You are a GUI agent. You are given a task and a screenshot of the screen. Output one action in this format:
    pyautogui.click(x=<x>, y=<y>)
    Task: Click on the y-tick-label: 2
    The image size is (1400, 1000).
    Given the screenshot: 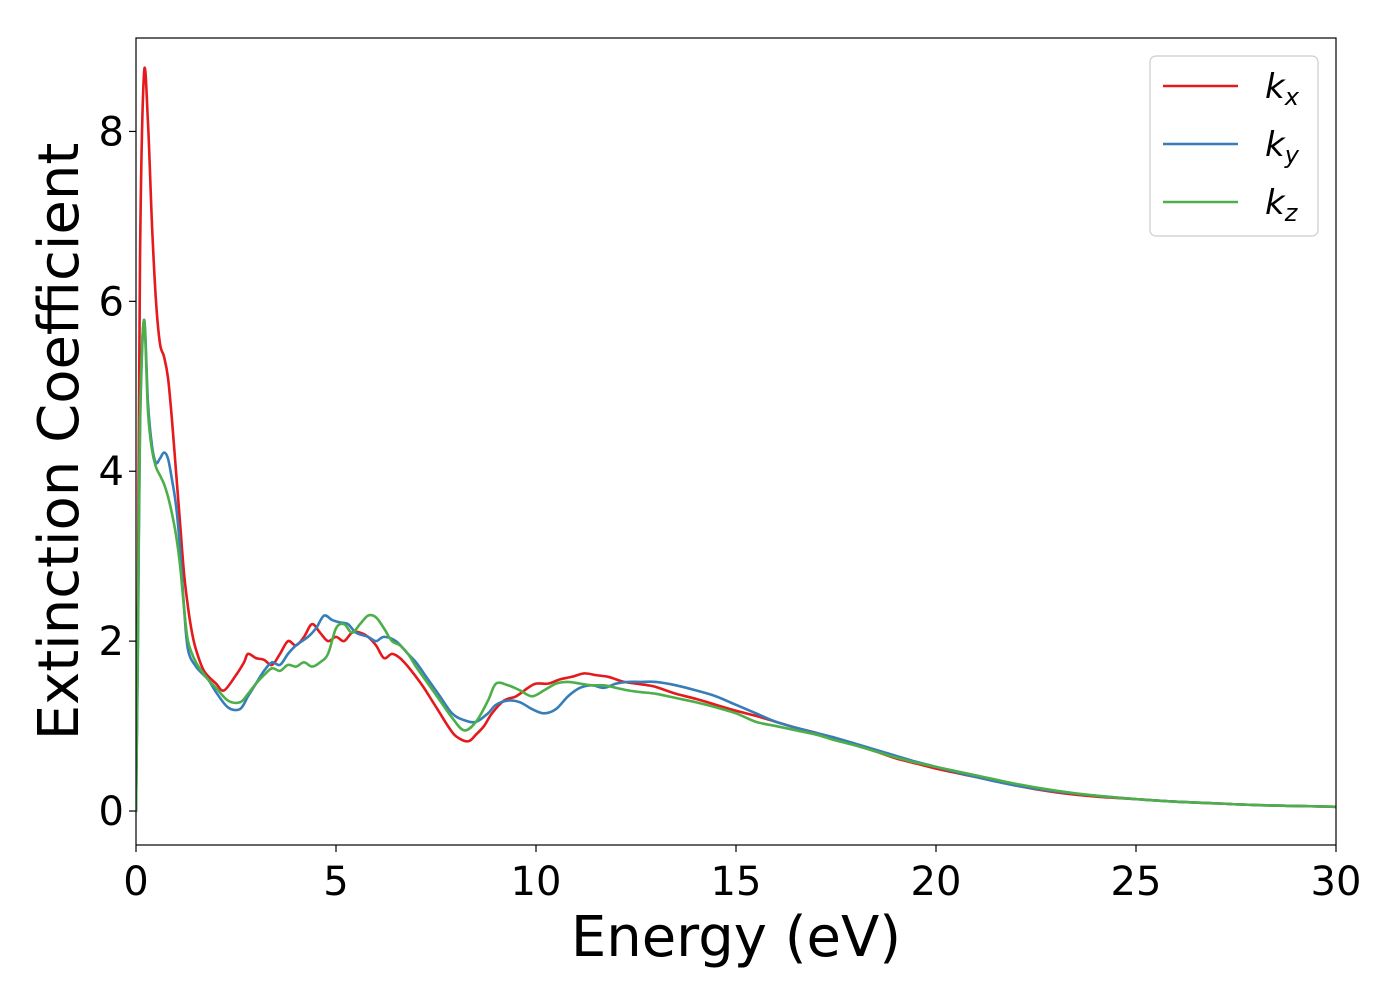 What is the action you would take?
    pyautogui.click(x=111, y=642)
    